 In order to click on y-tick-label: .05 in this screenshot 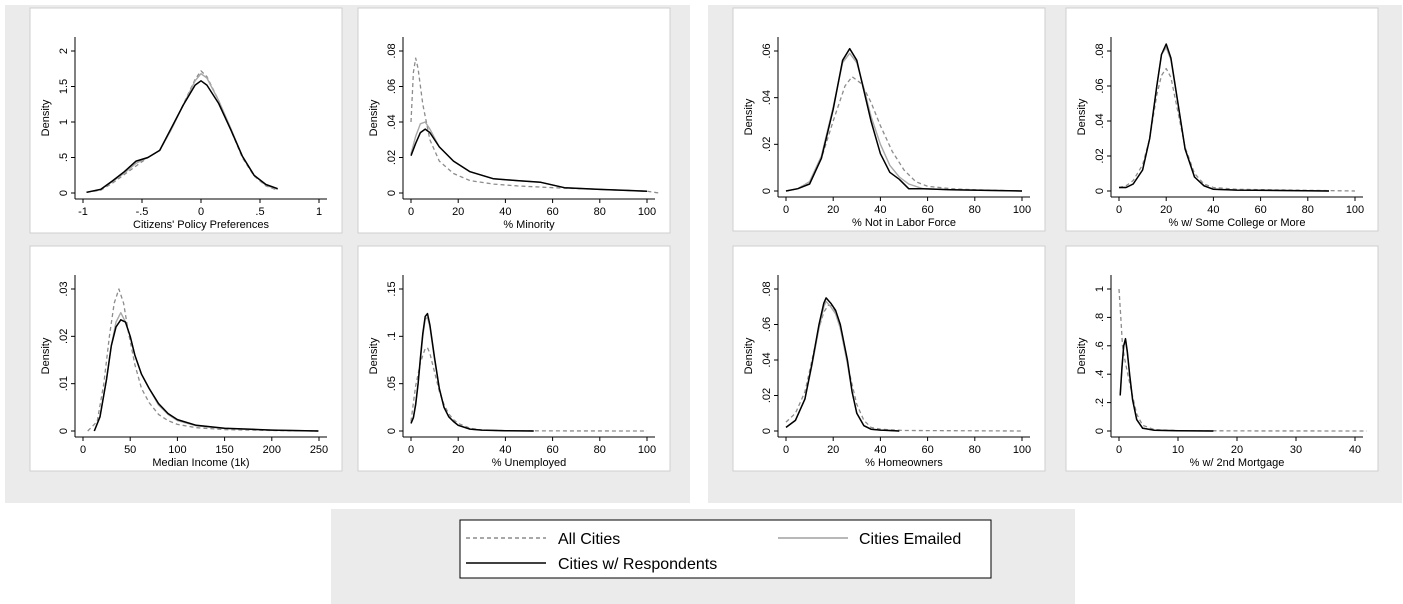, I will do `click(392, 383)`.